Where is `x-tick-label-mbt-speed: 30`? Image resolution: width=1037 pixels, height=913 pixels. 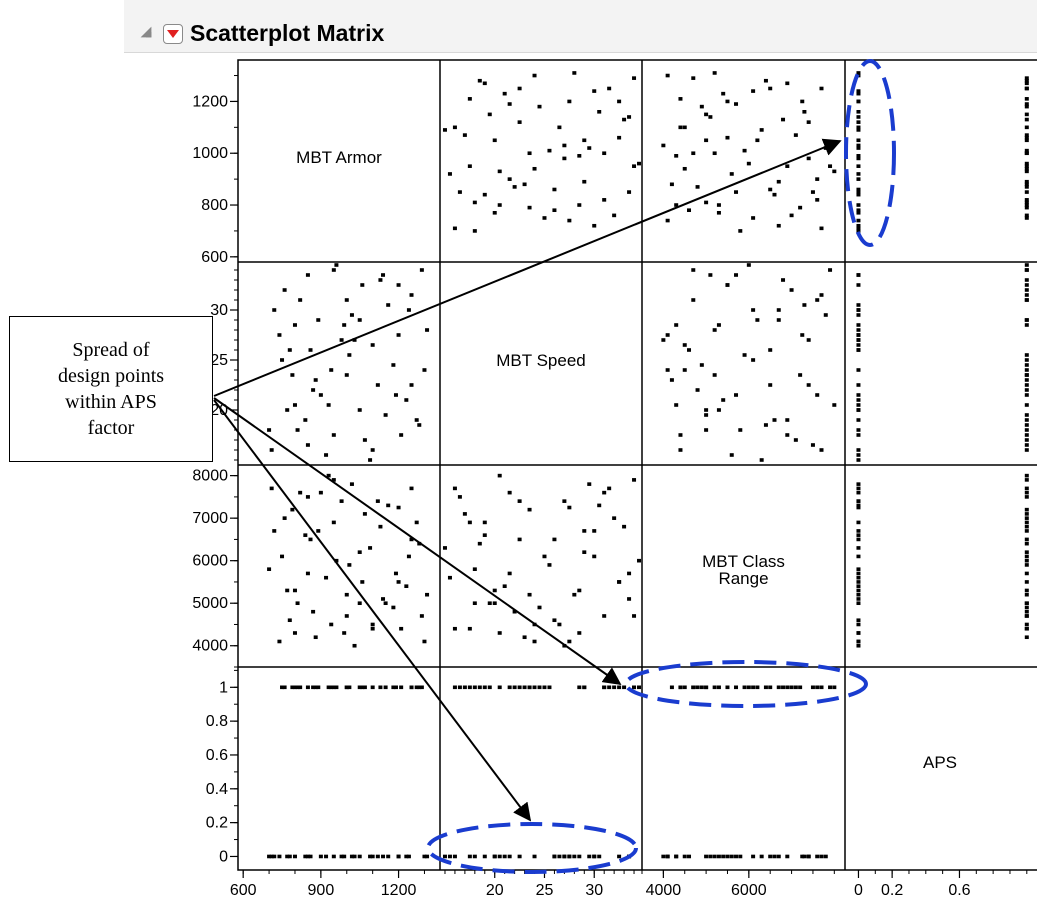 x-tick-label-mbt-speed: 30 is located at coordinates (594, 890).